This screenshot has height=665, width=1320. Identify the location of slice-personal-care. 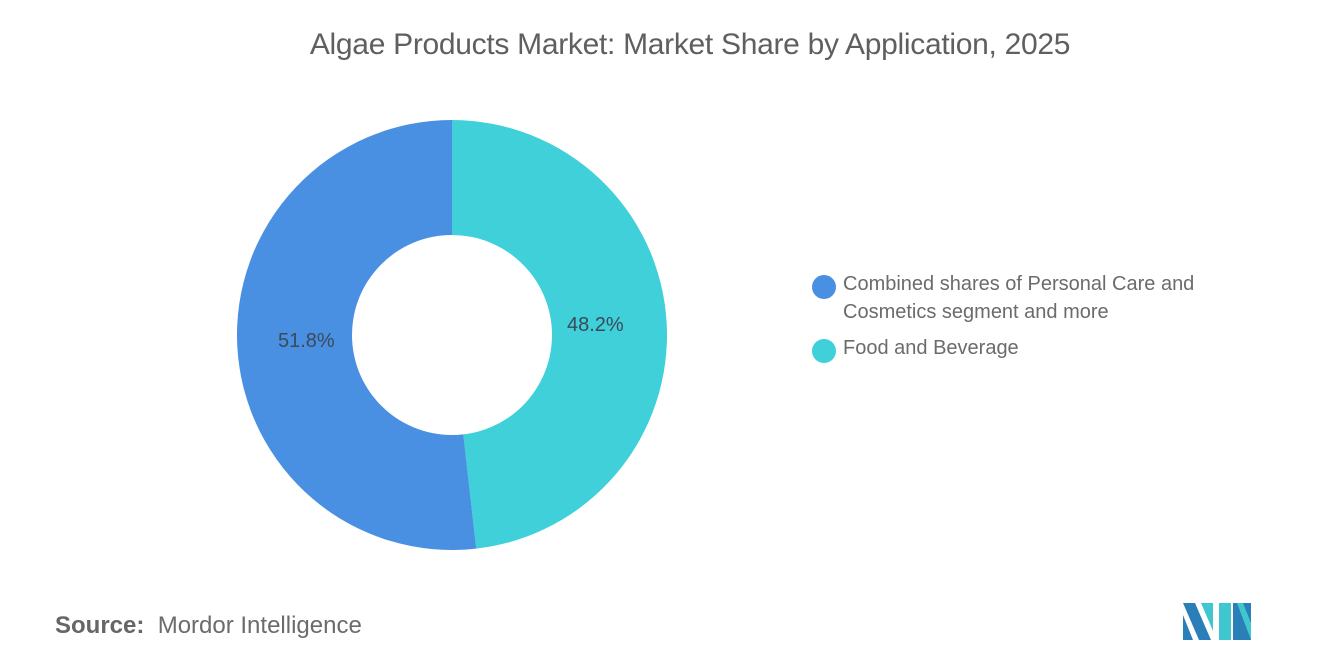
(356, 335).